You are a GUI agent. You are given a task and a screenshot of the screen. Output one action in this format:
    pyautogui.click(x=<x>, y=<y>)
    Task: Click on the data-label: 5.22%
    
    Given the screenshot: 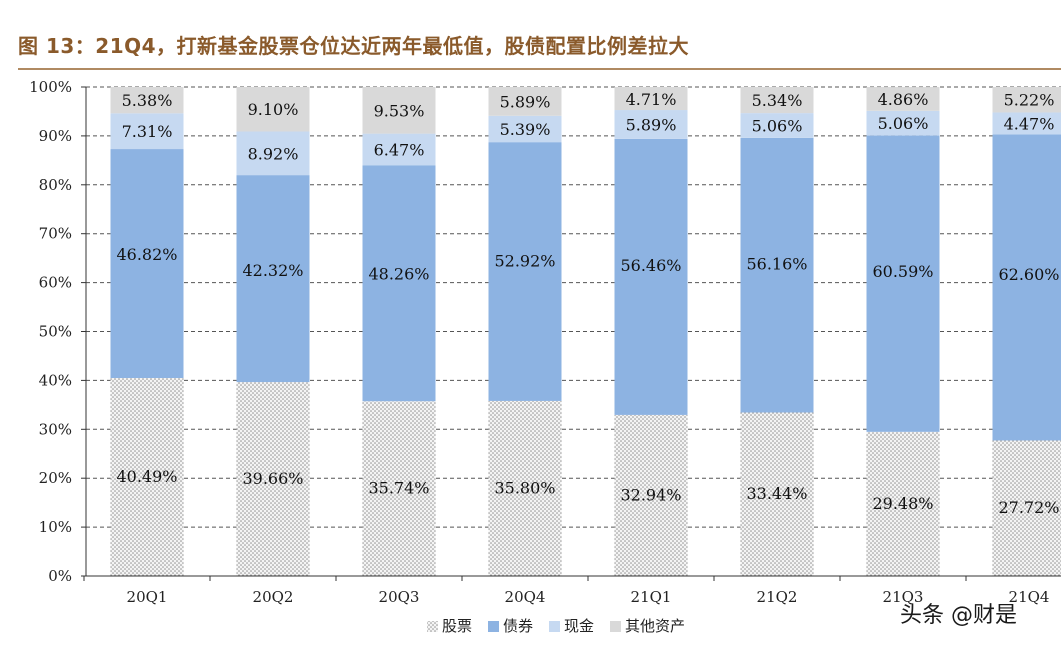 What is the action you would take?
    pyautogui.click(x=1029, y=100)
    